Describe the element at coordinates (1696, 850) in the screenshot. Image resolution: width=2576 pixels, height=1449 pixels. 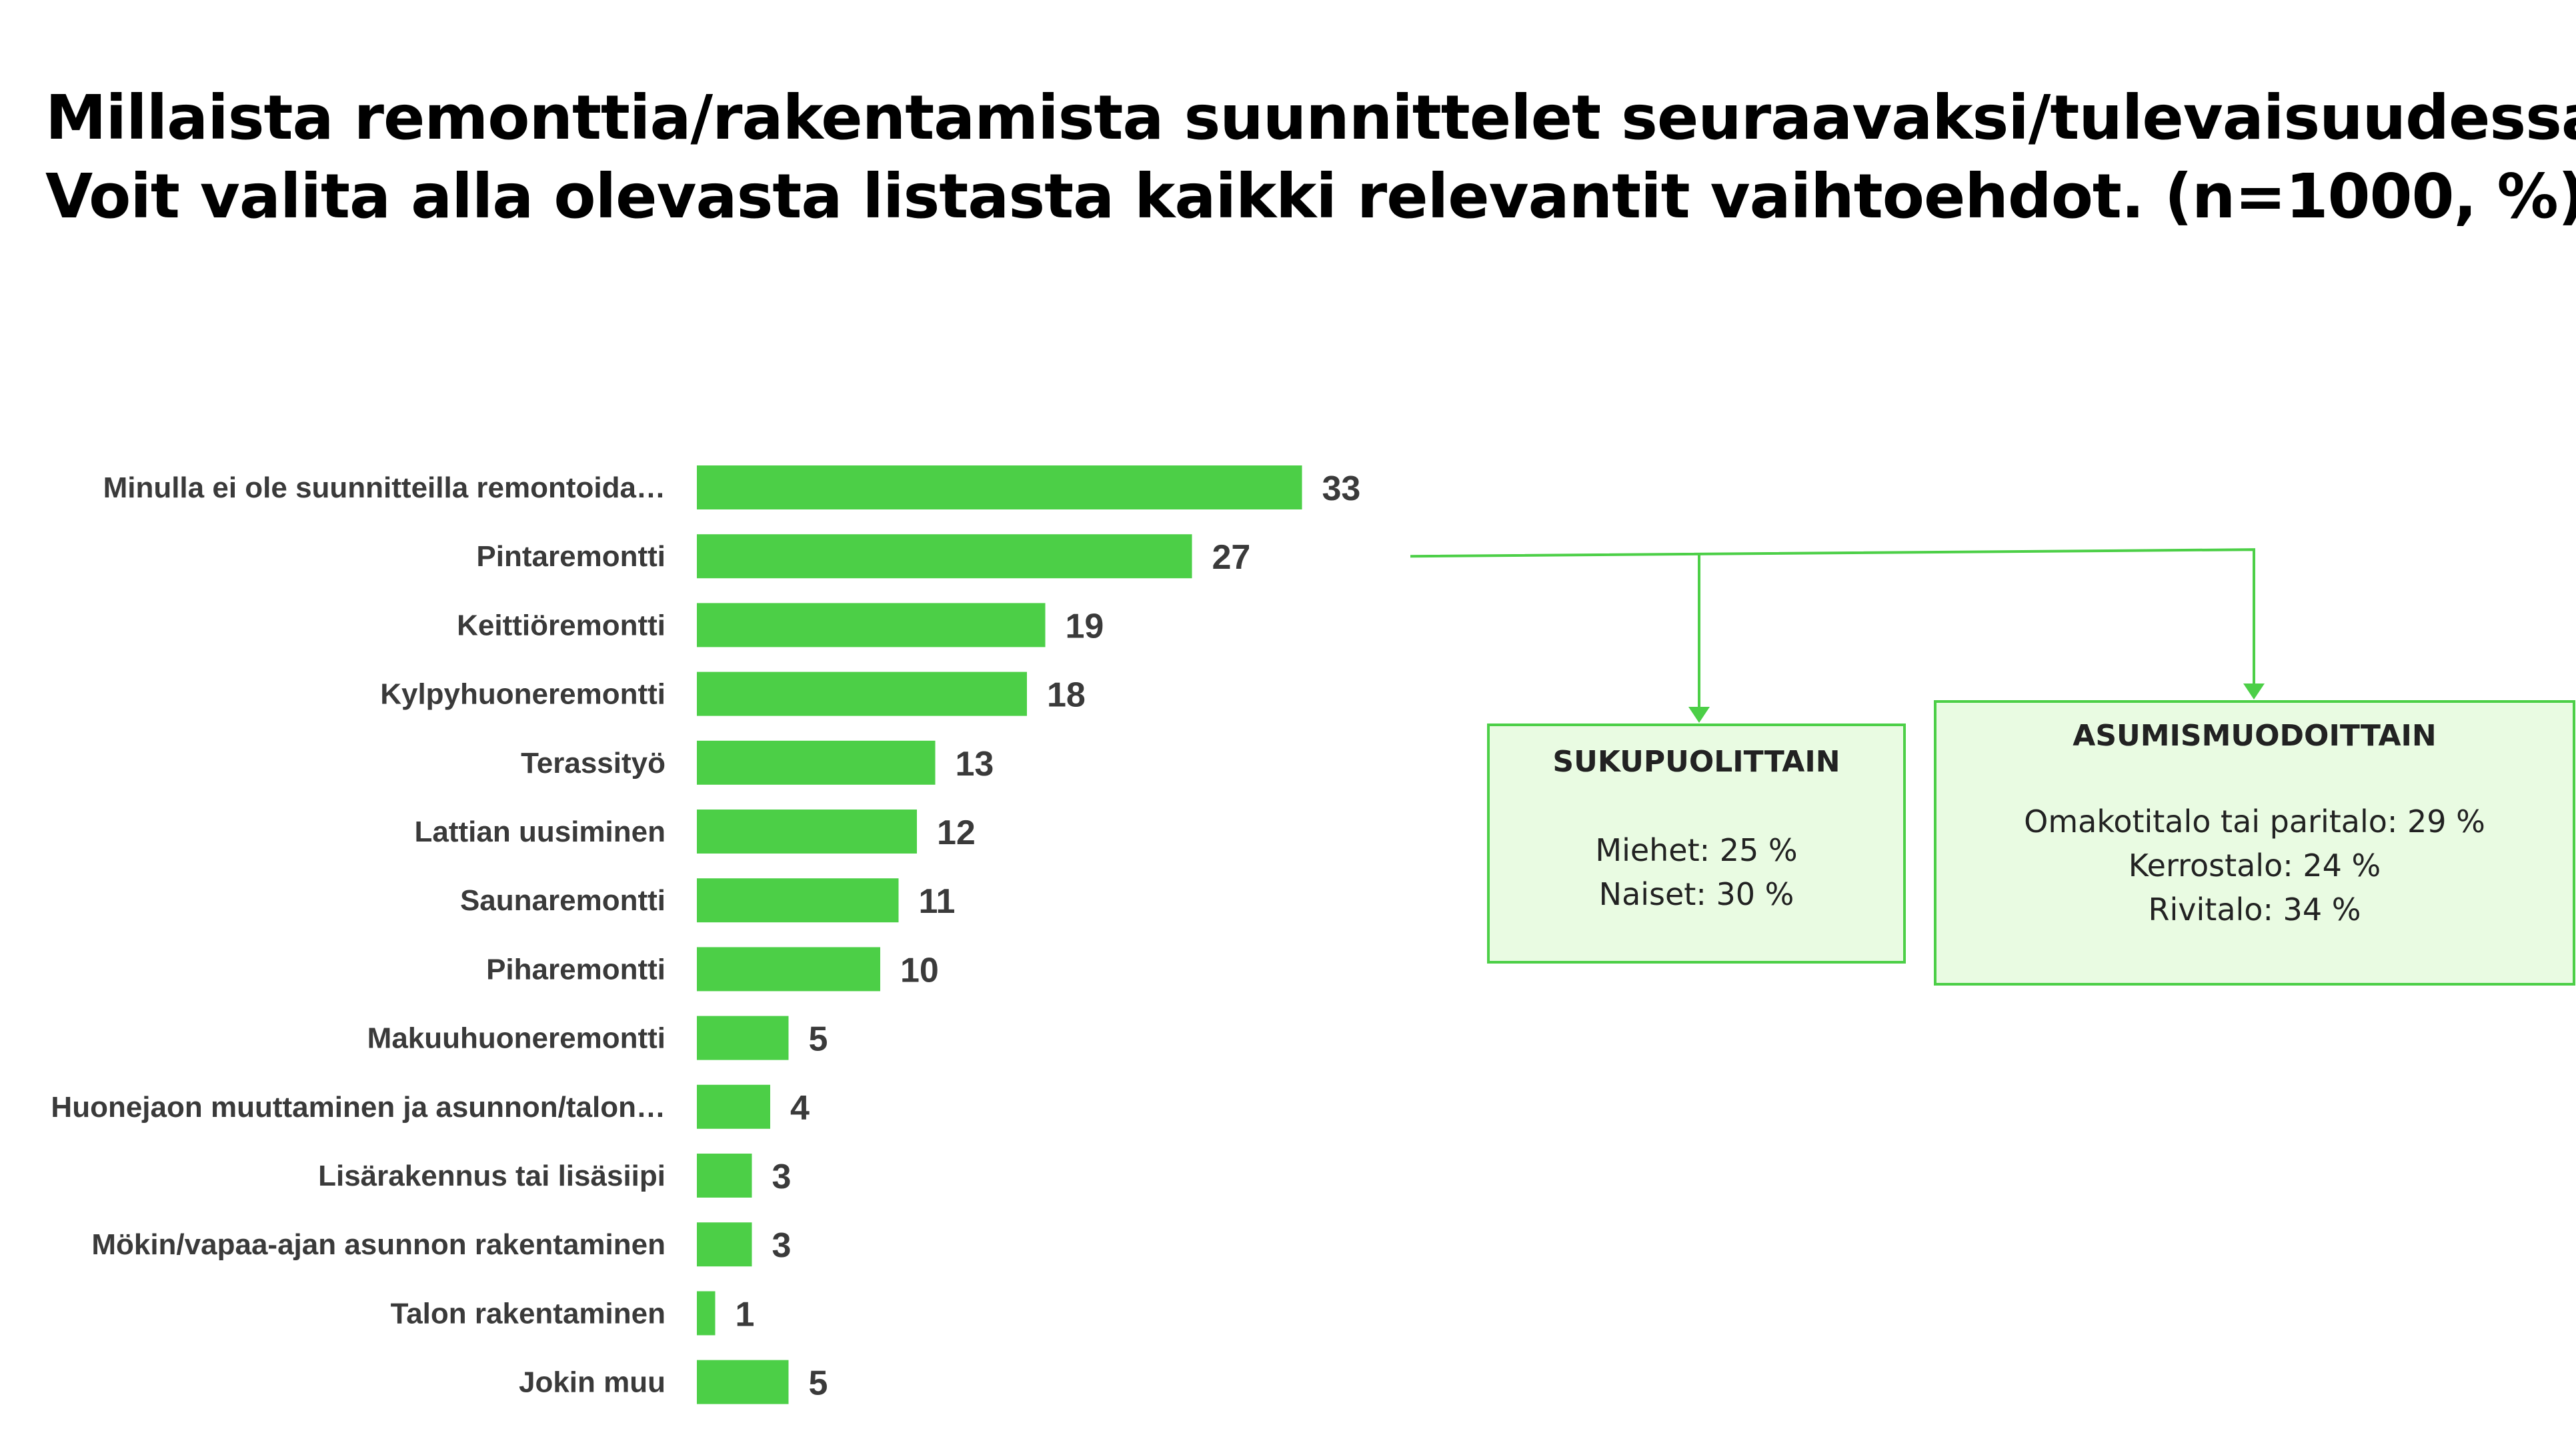
I see `gender-breakdown-men: Miehet: 25 %` at that location.